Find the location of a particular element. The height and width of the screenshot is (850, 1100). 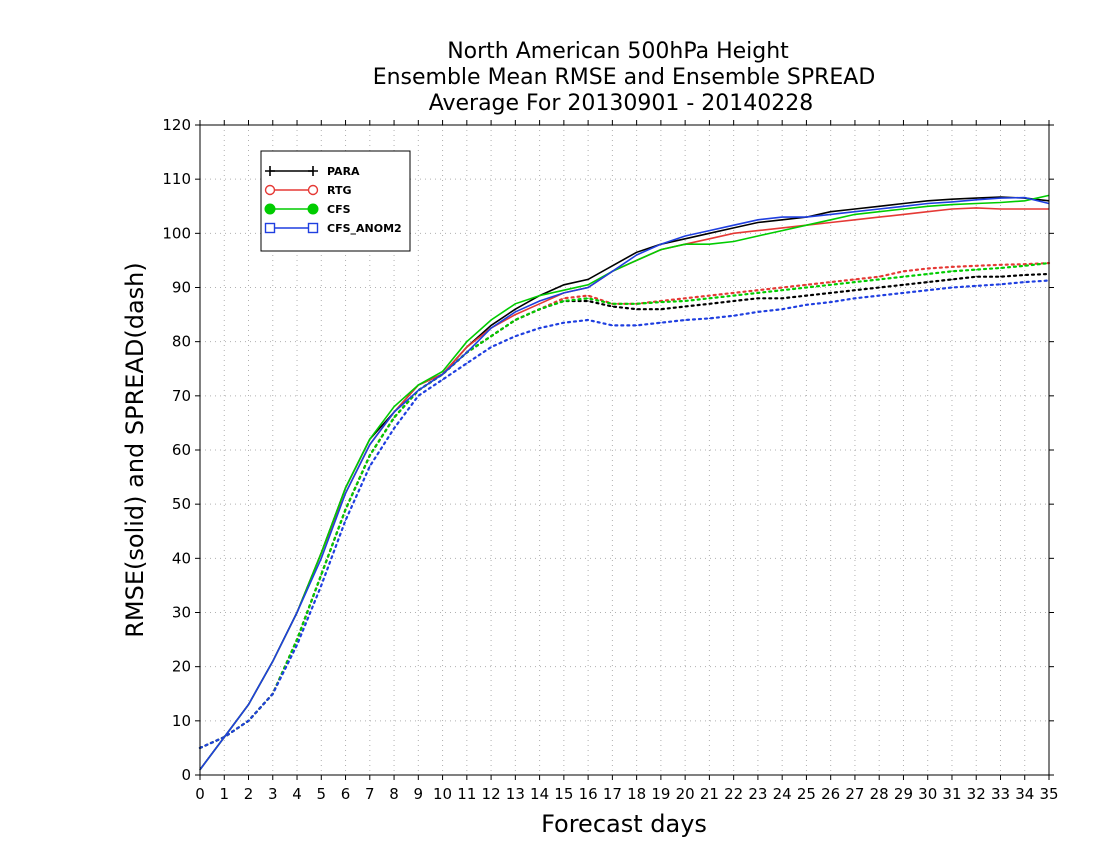

legend-label-para: PARA is located at coordinates (343, 171).